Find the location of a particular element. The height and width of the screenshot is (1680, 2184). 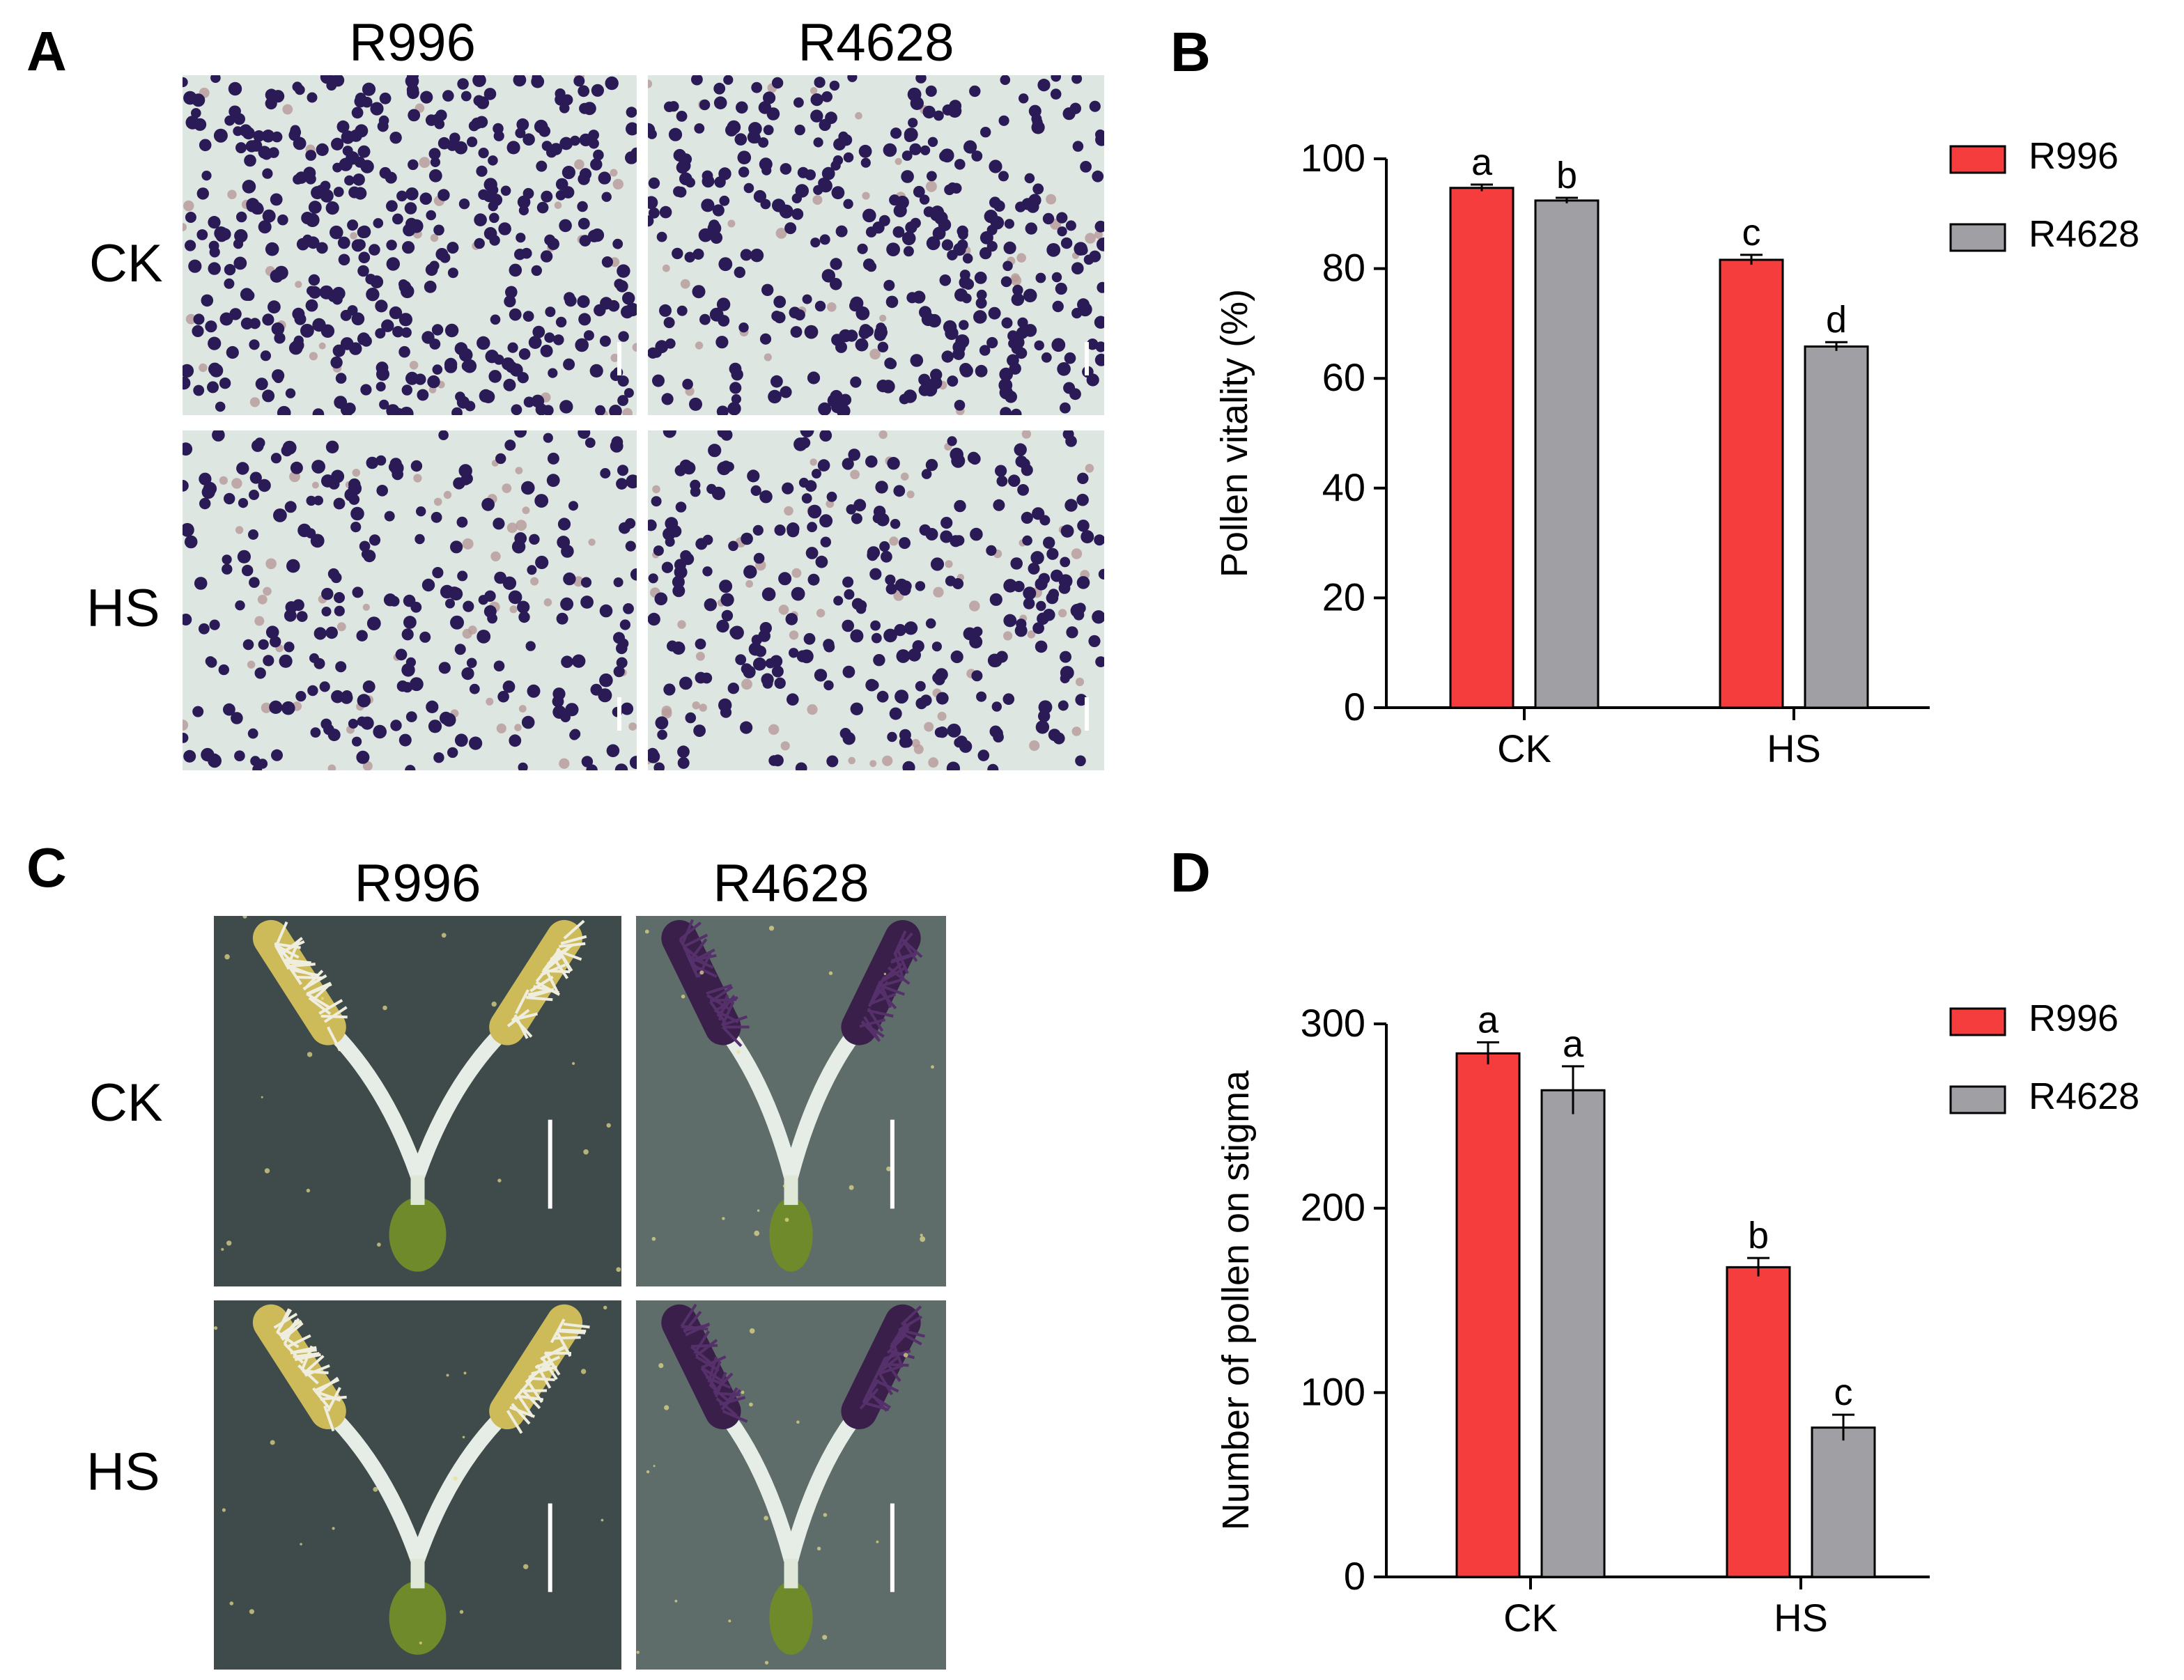

bar-r996-hs is located at coordinates (1752, 484).